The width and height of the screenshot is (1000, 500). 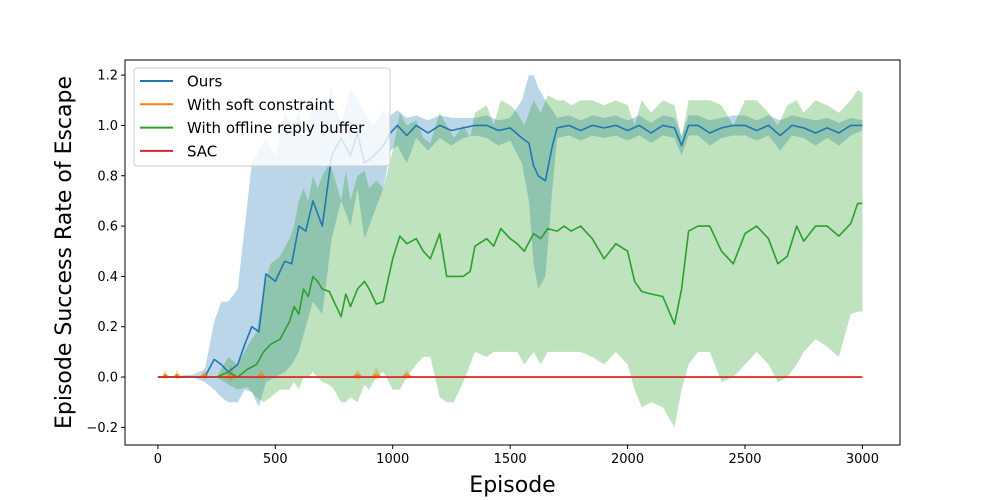 I want to click on y-tick-label: 1.2, so click(x=107, y=76).